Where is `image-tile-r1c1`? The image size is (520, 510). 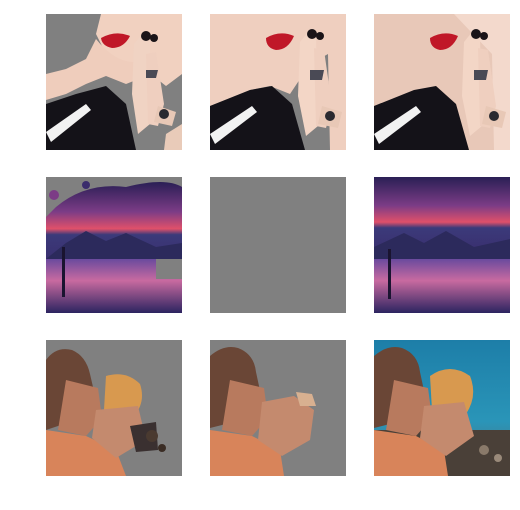
image-tile-r1c1 is located at coordinates (114, 82).